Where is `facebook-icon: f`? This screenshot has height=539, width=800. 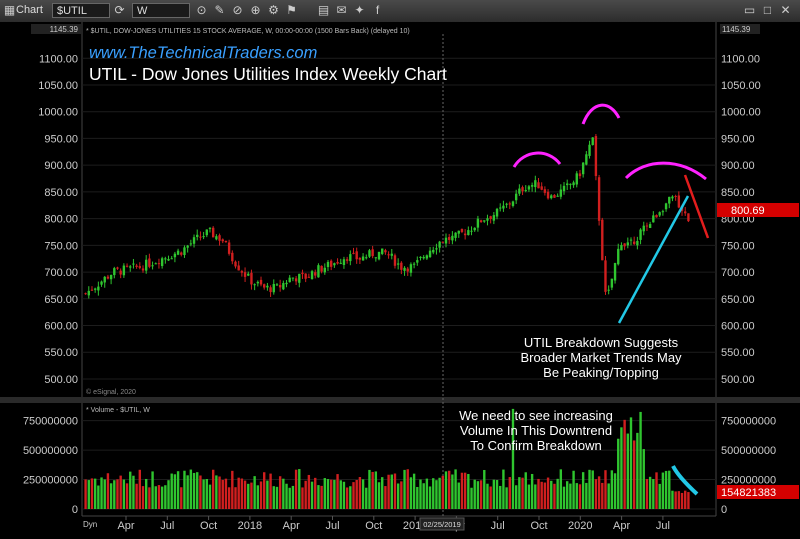 facebook-icon: f is located at coordinates (377, 10).